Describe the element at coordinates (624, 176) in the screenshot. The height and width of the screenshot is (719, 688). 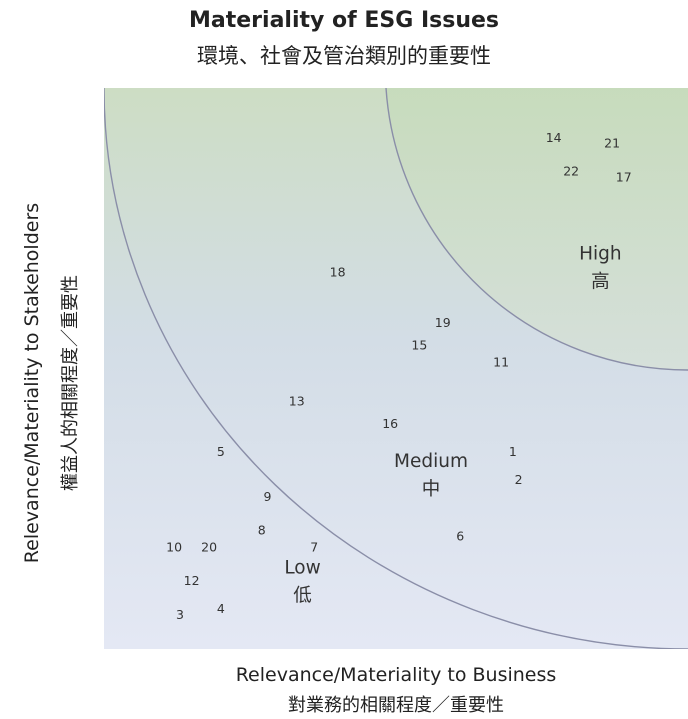
I see `data-point-17: 17` at that location.